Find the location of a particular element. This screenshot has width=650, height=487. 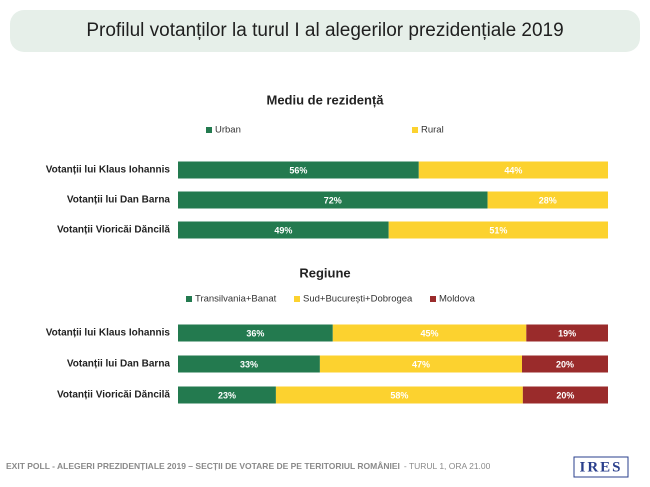

data-label: 33% is located at coordinates (249, 364).